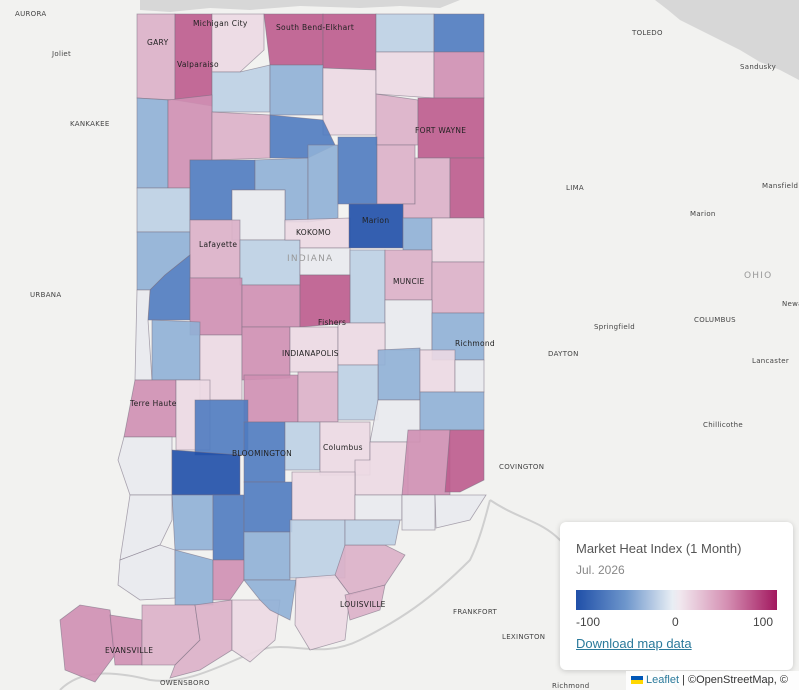 This screenshot has height=690, width=799. I want to click on city-label: Chillicothe, so click(723, 425).